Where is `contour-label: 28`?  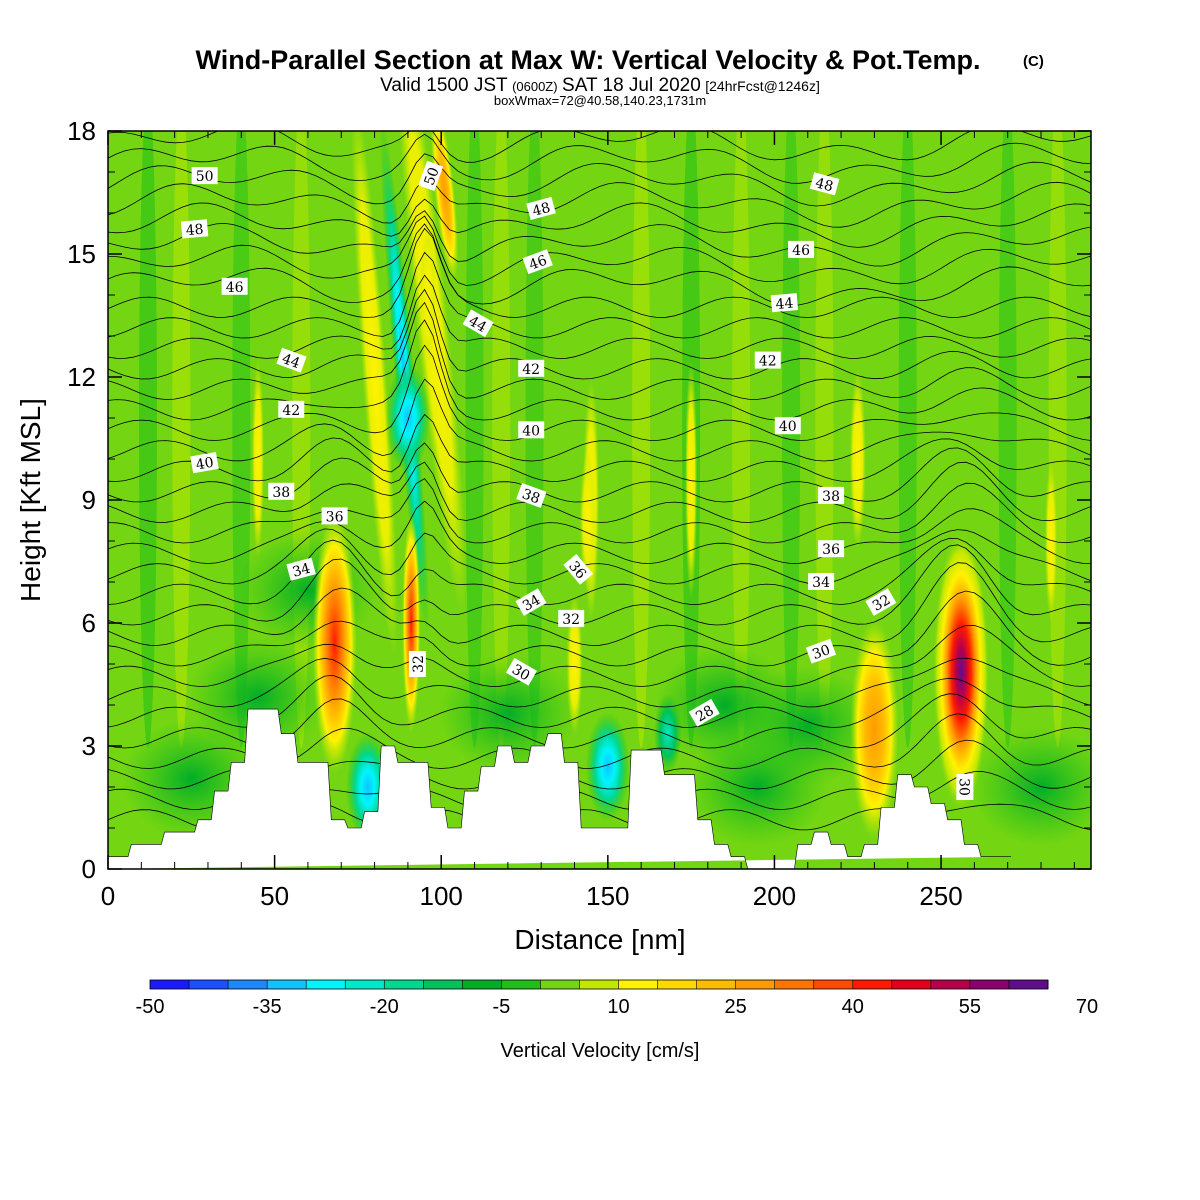 contour-label: 28 is located at coordinates (704, 712).